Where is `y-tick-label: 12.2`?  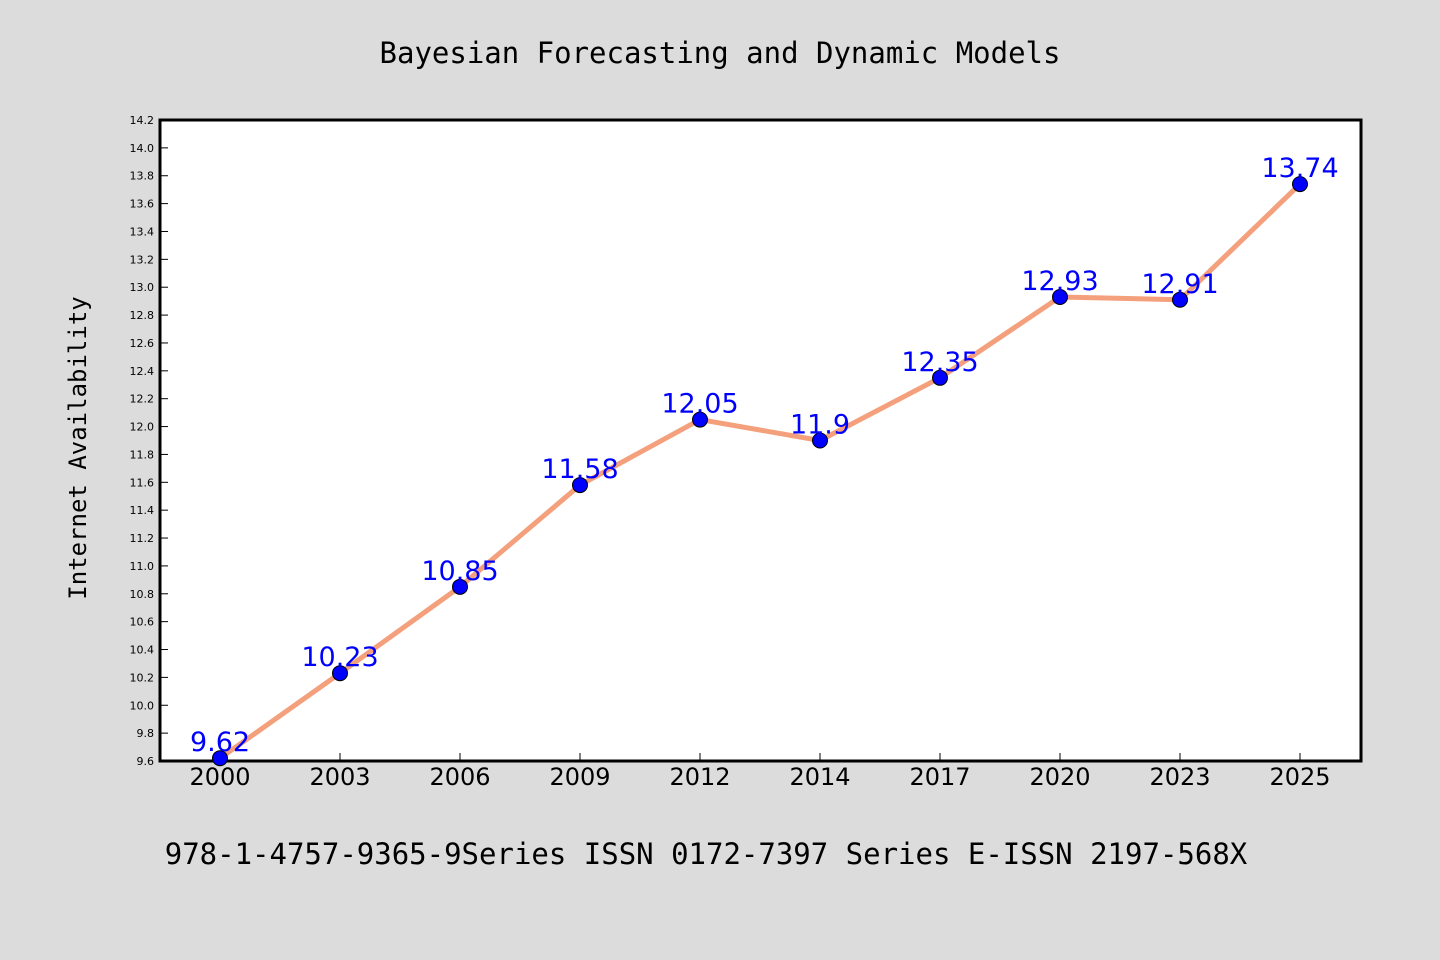
y-tick-label: 12.2 is located at coordinates (142, 399).